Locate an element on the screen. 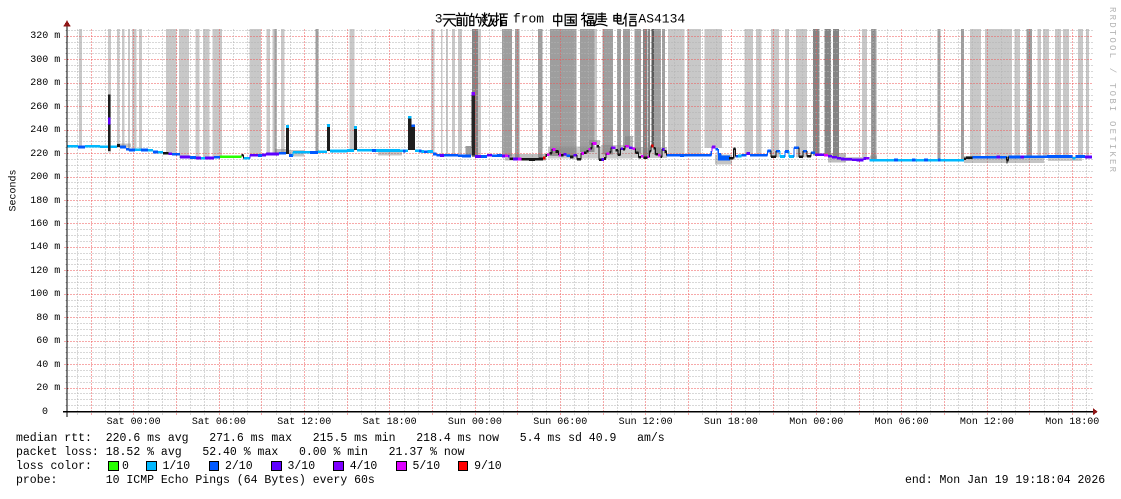 This screenshot has height=499, width=1121. svg-text: 3 is located at coordinates (439, 18).